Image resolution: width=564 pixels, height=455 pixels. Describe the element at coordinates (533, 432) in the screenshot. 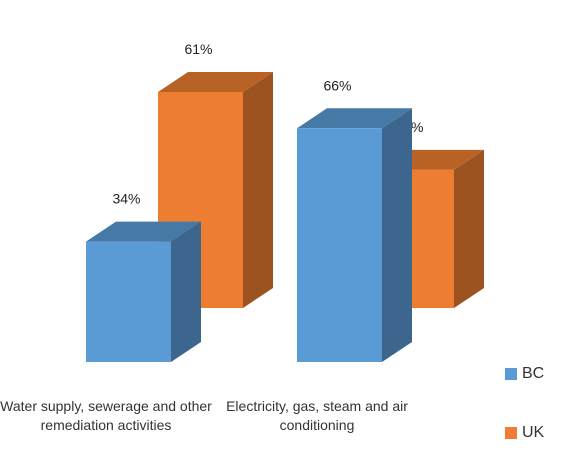

I see `legend-label-uk: UK` at that location.